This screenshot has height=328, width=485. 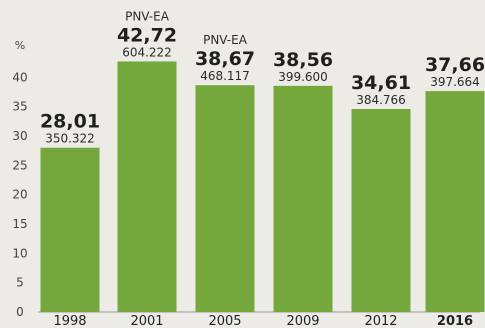 I want to click on y-tick-label: 35, so click(x=19, y=107).